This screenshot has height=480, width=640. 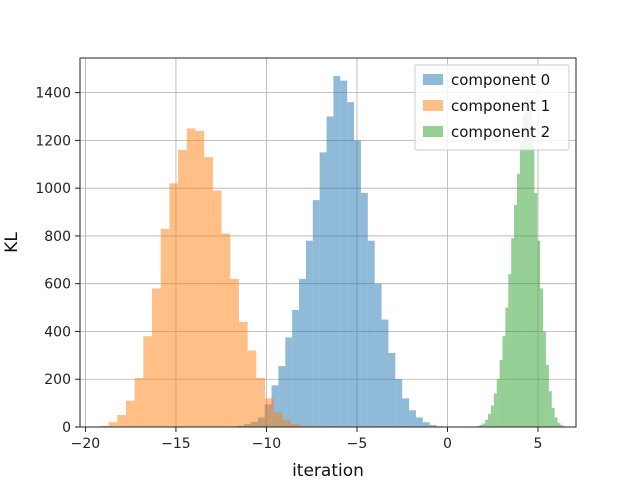 What do you see at coordinates (176, 444) in the screenshot?
I see `x-tick-label: −15` at bounding box center [176, 444].